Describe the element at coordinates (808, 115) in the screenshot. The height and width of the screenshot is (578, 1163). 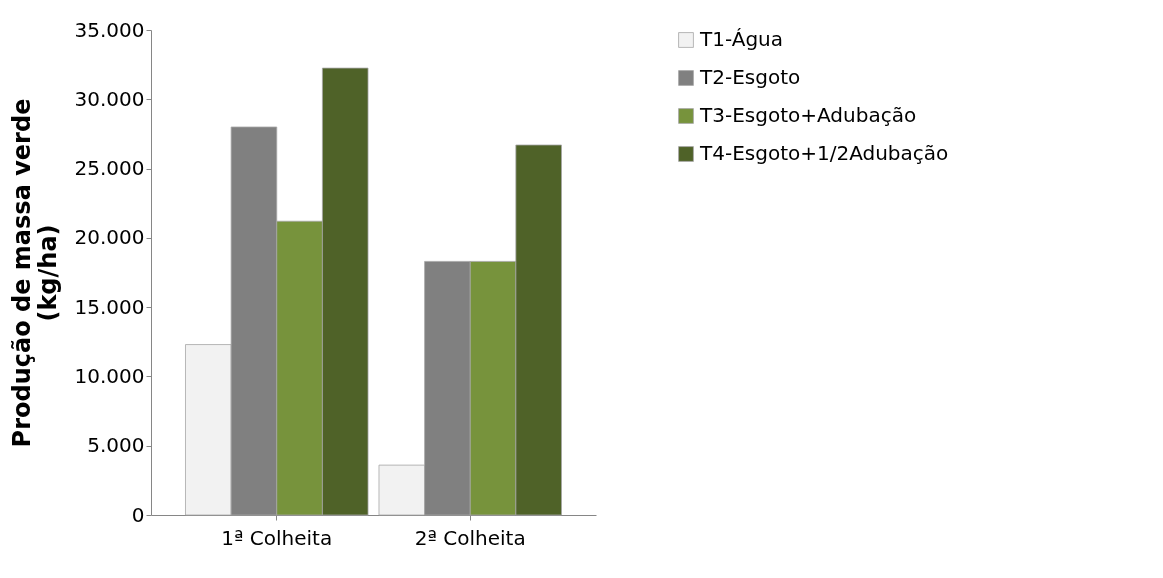
I see `legend-label: T3-Esgoto+Adubação` at that location.